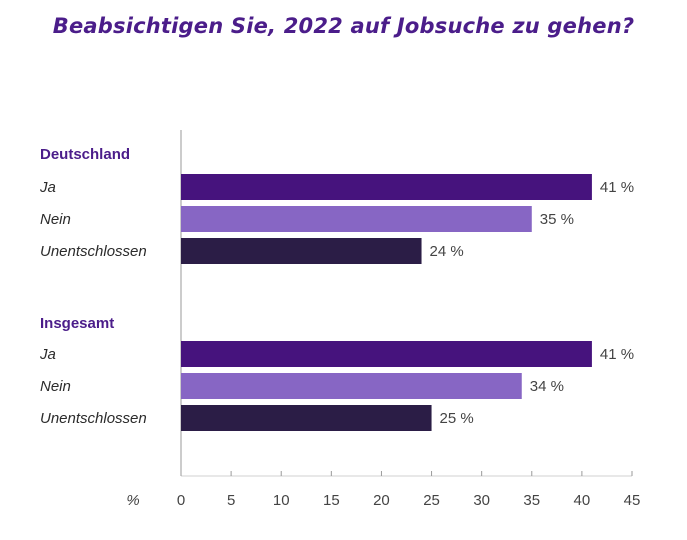 The height and width of the screenshot is (540, 687). Describe the element at coordinates (381, 500) in the screenshot. I see `x-tick-label: 20` at that location.